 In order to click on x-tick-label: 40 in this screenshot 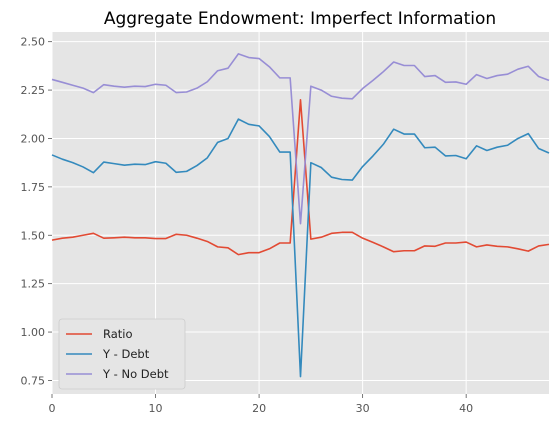, I will do `click(466, 408)`.